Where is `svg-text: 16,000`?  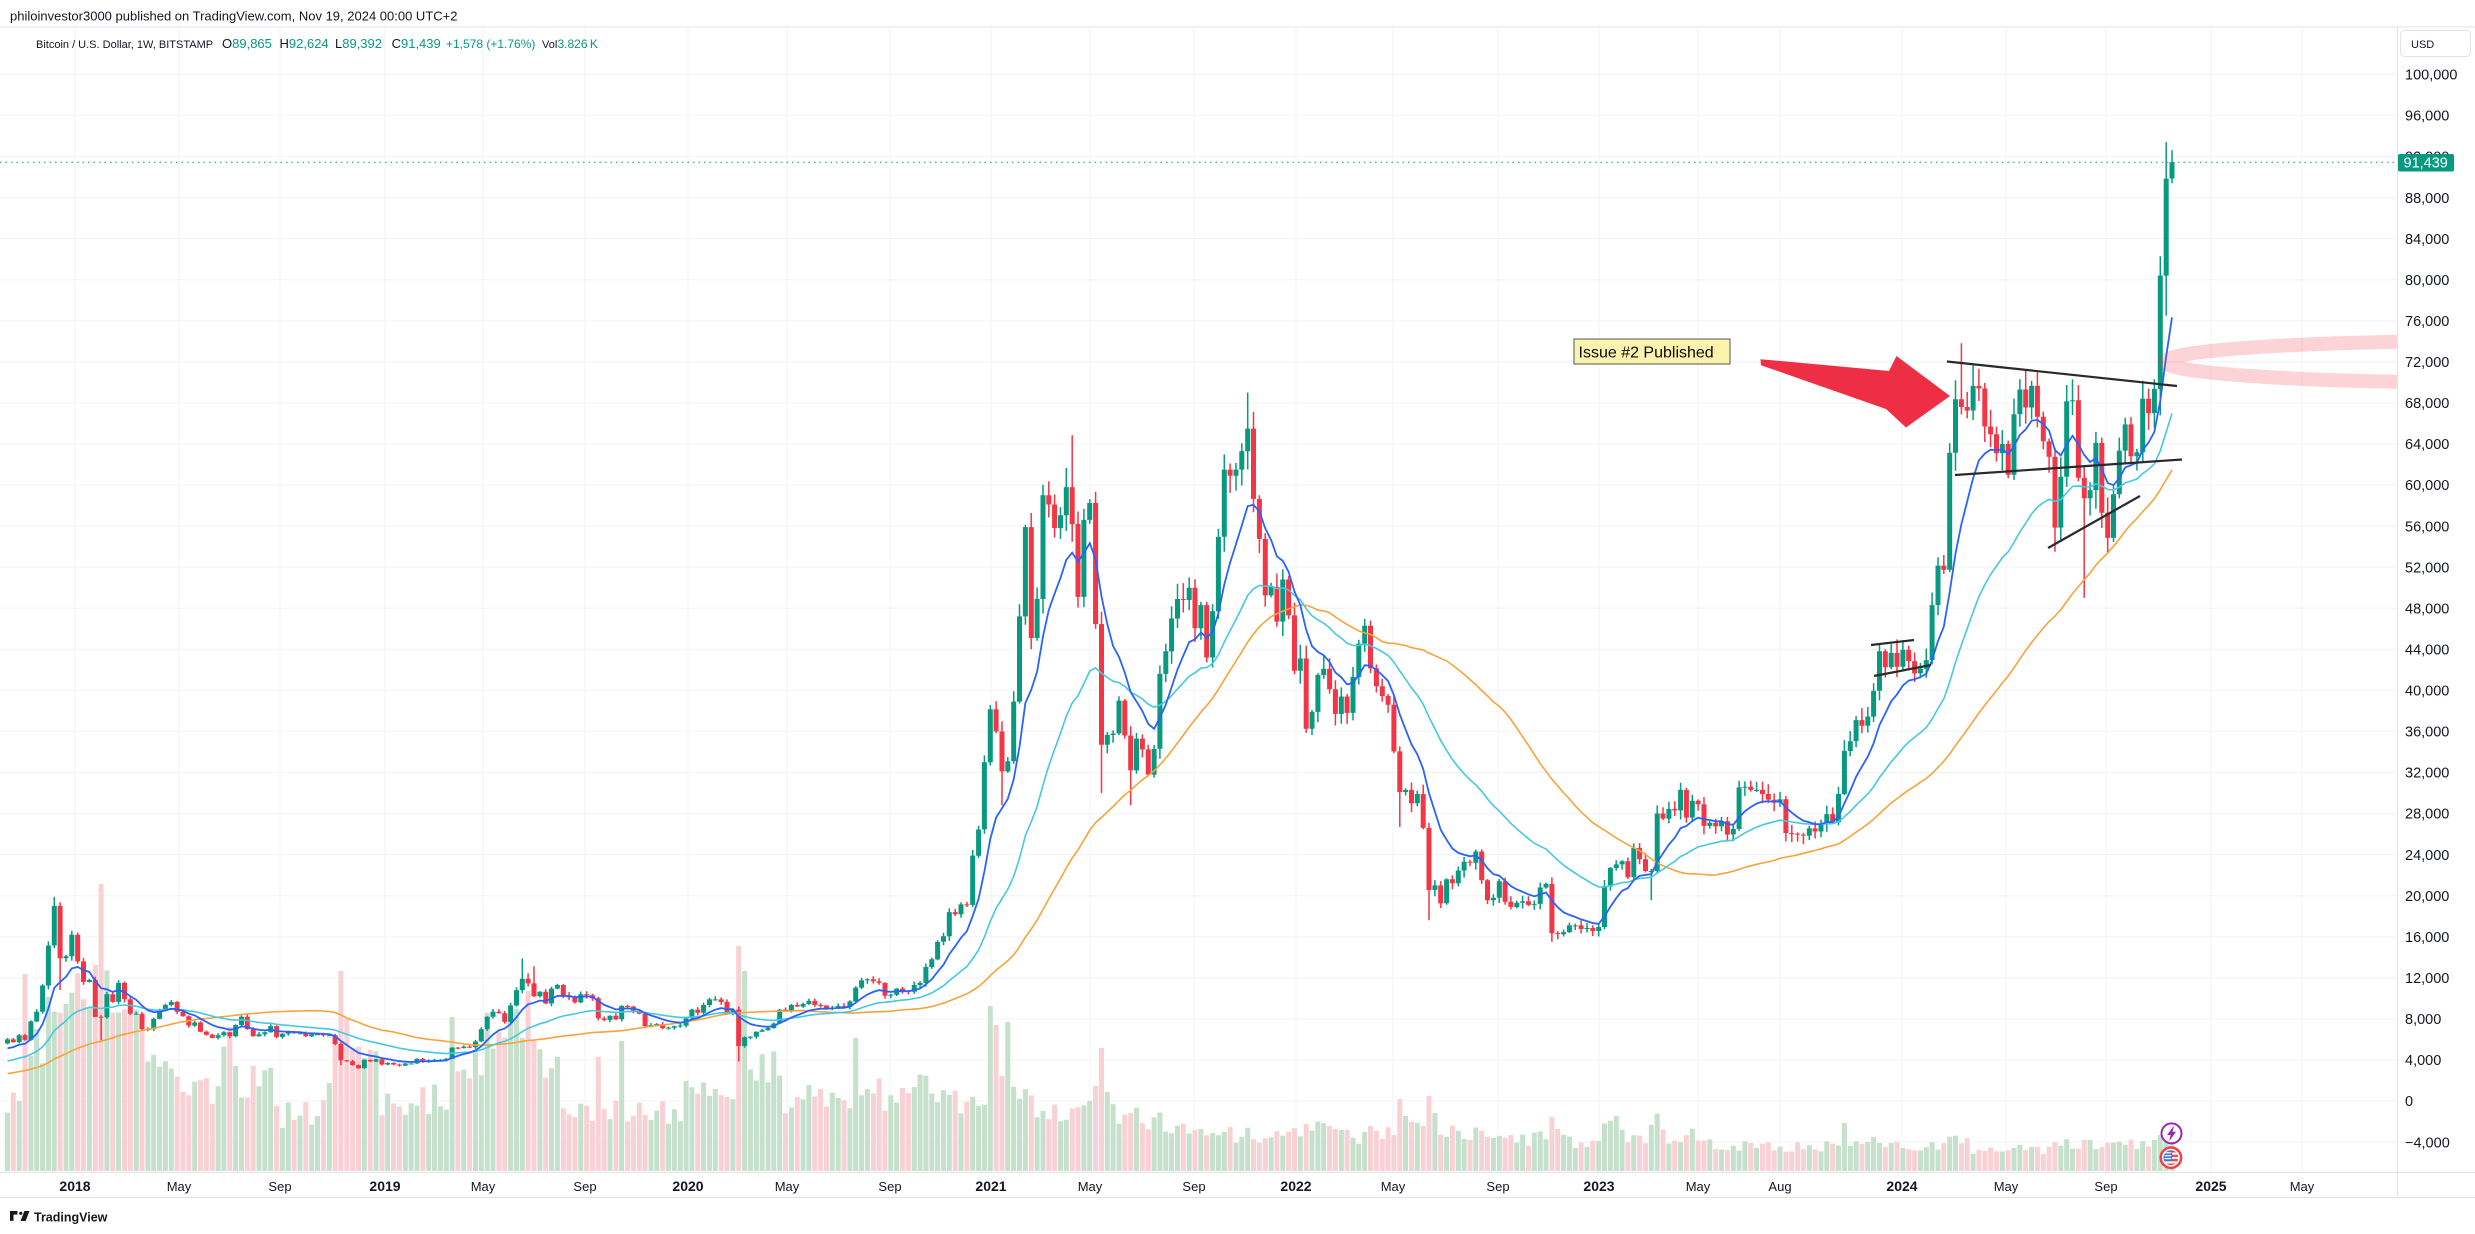
svg-text: 16,000 is located at coordinates (2427, 938).